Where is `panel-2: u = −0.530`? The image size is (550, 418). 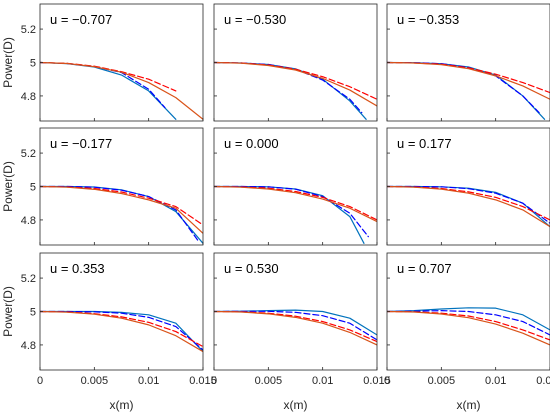 panel-2: u = −0.530 is located at coordinates (295, 62).